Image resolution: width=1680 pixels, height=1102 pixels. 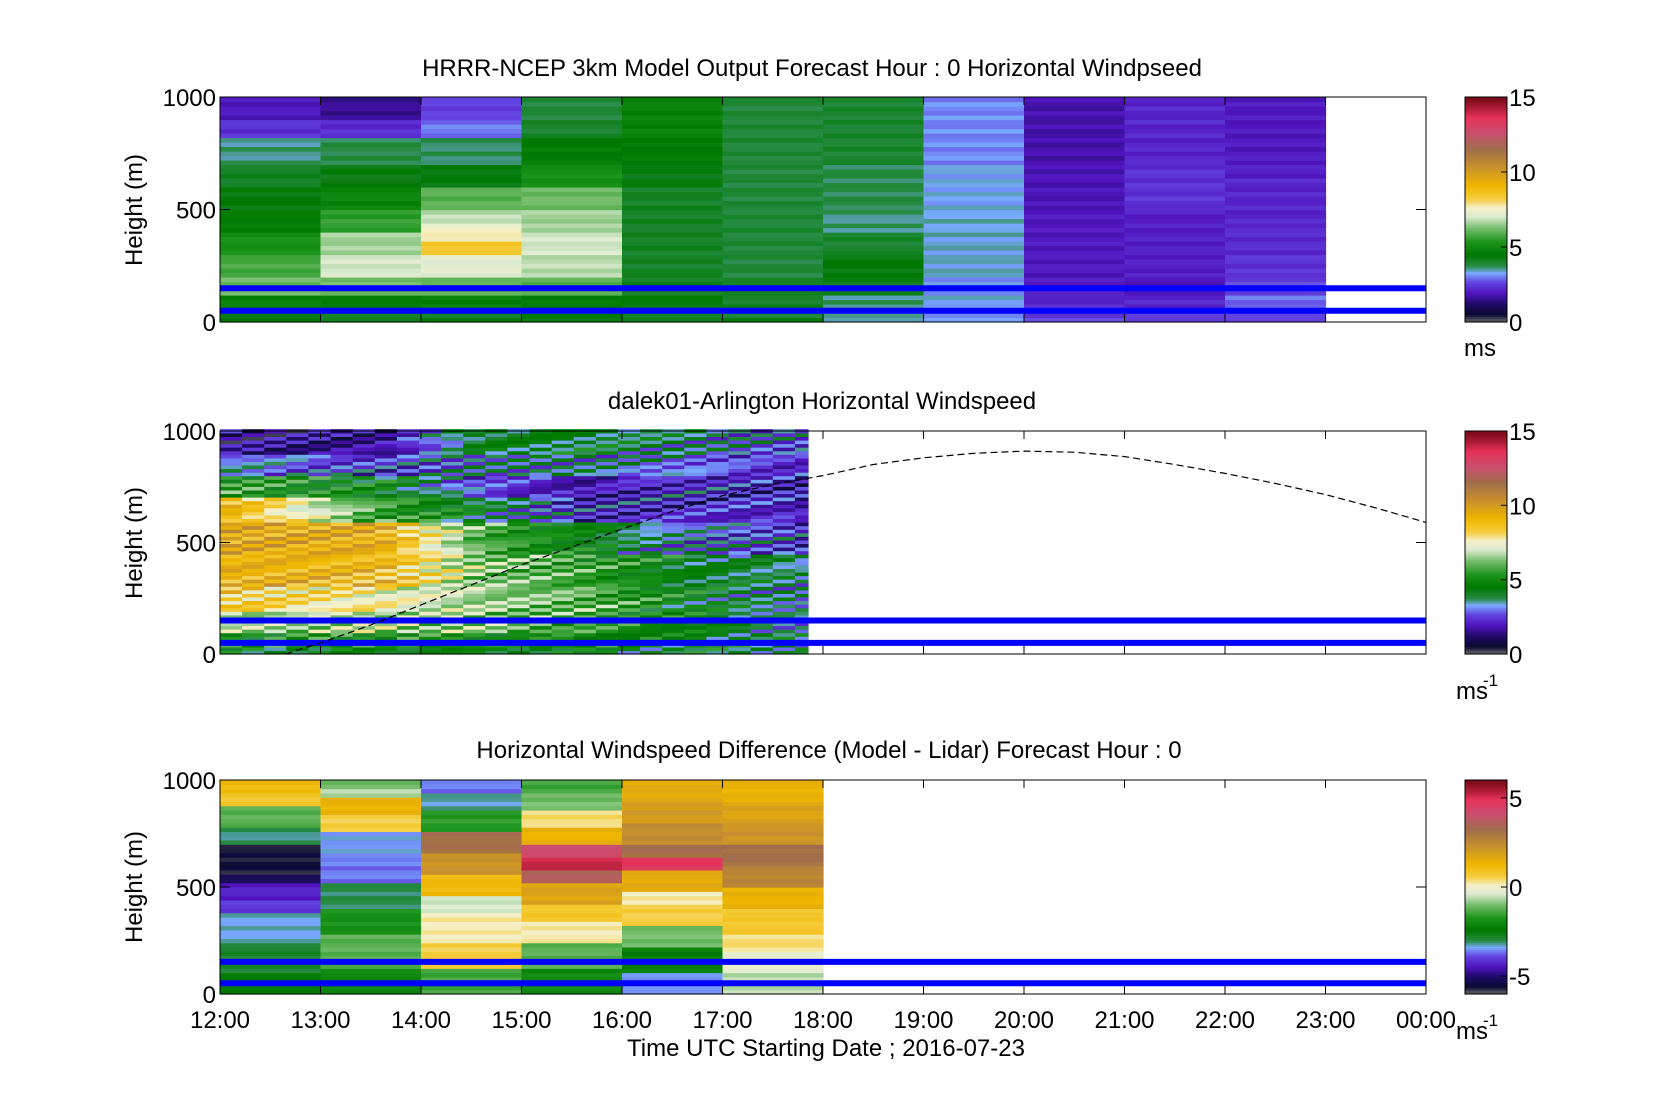 What do you see at coordinates (822, 401) in the screenshot?
I see `panel-lidar-title: dalek01-Arlington Horizontal Windspeed` at bounding box center [822, 401].